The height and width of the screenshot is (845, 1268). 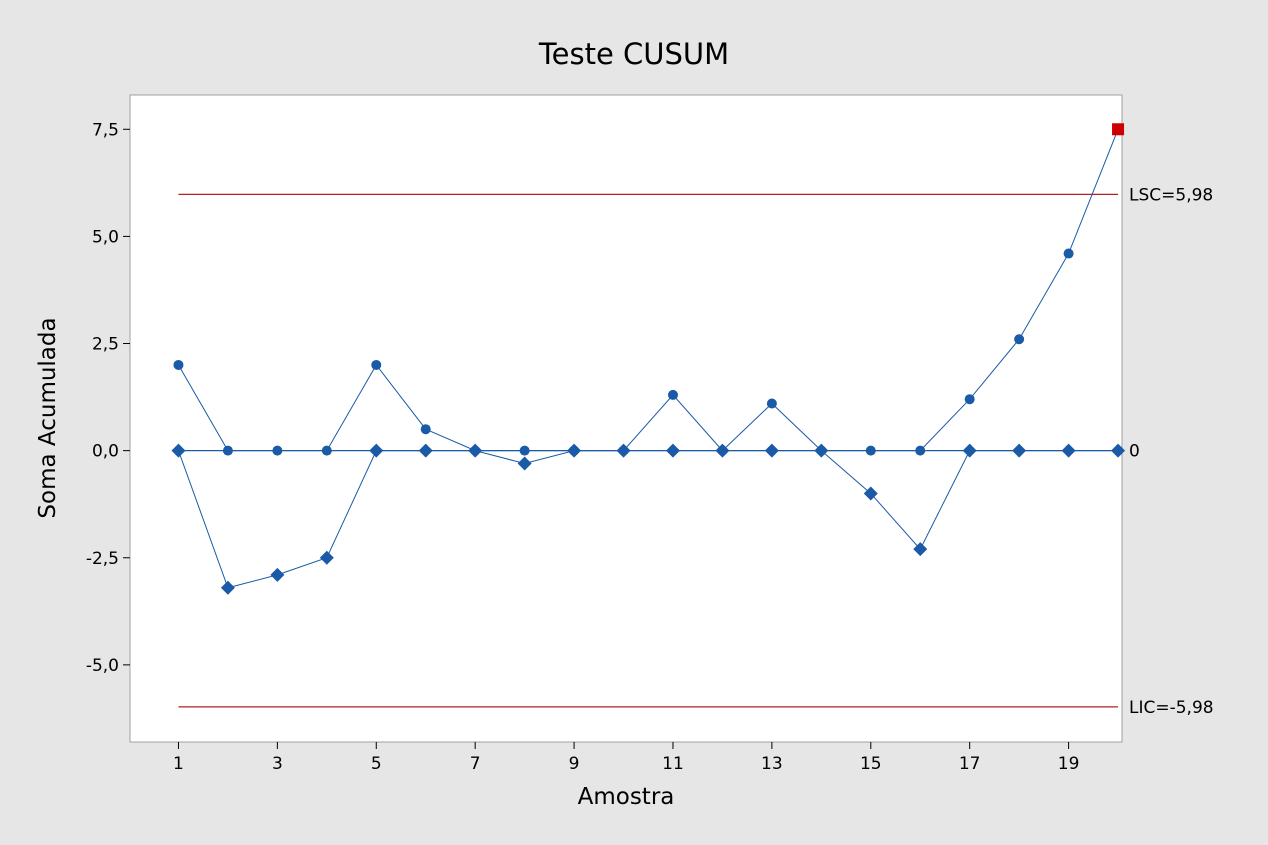 I want to click on x-tick-label: 3, so click(x=277, y=764).